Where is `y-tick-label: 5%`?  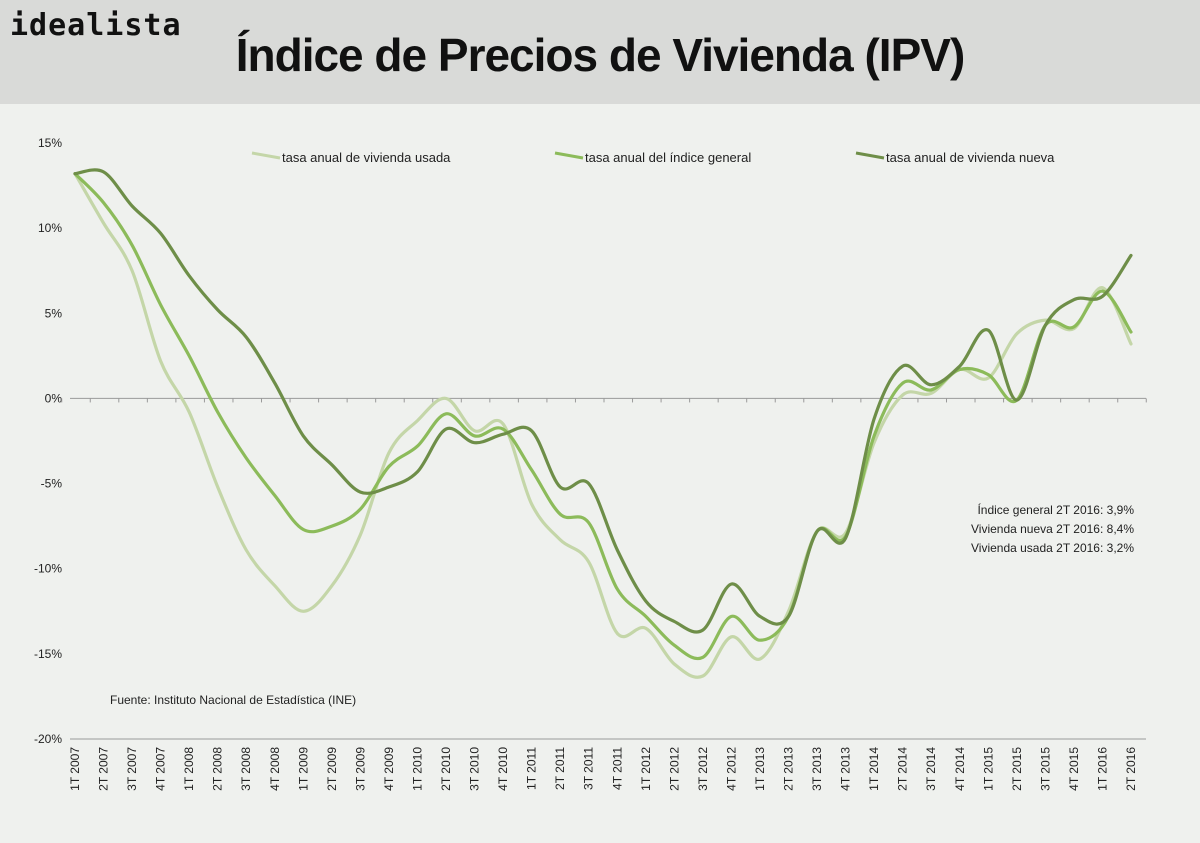 y-tick-label: 5% is located at coordinates (54, 313).